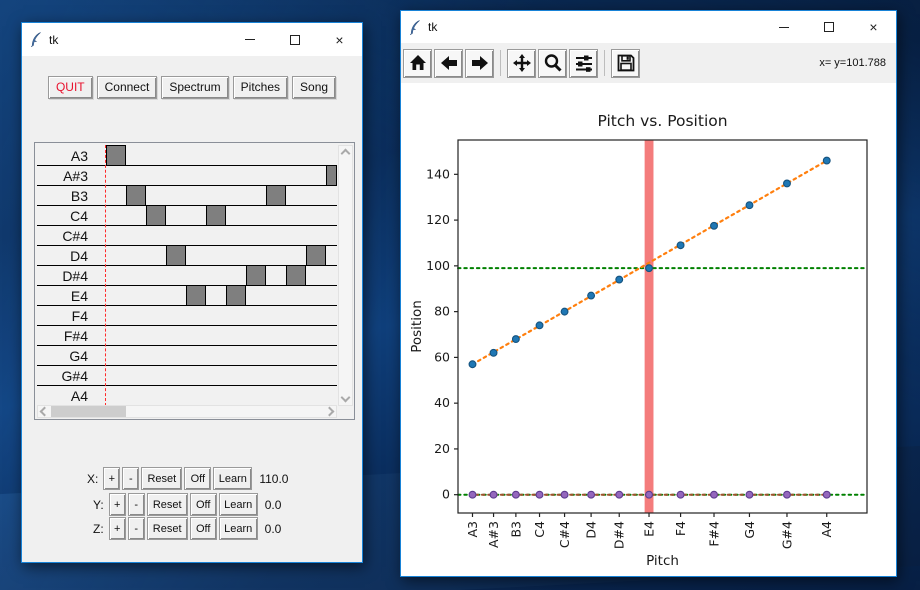  What do you see at coordinates (75, 176) in the screenshot?
I see `pitch-row-label: A#3` at bounding box center [75, 176].